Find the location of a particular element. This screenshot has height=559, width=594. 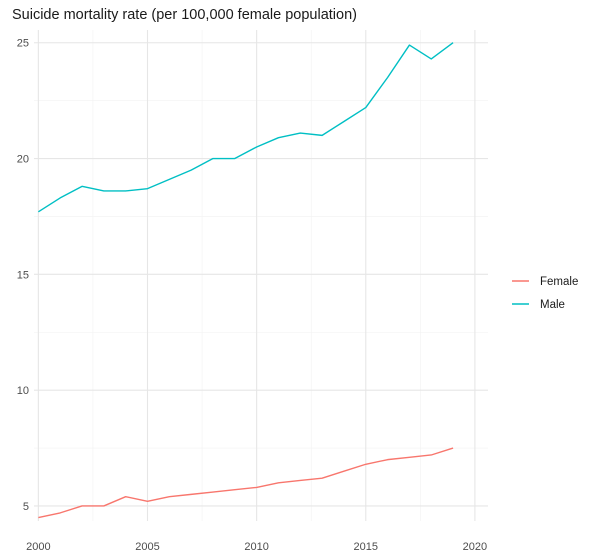

legend-label-female: Female is located at coordinates (559, 282).